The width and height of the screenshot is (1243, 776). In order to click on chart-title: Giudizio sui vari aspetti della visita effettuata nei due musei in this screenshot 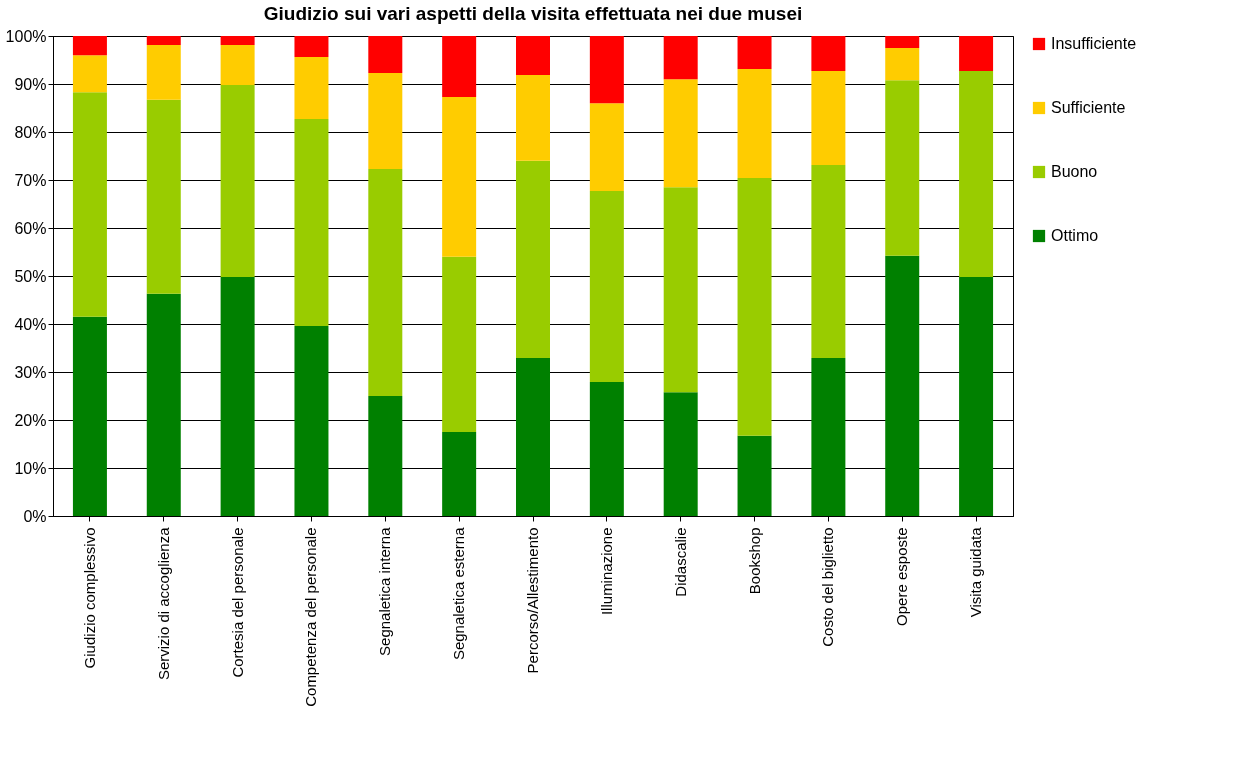, I will do `click(533, 13)`.